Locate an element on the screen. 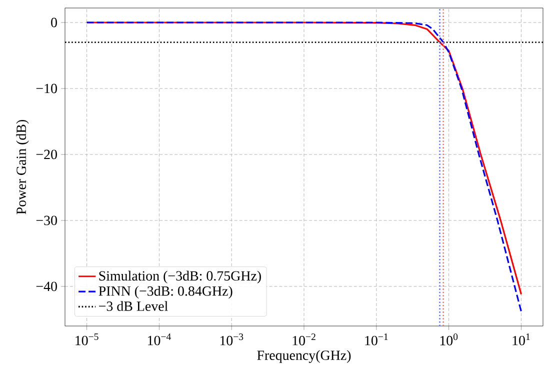  y-tick-label: −20 is located at coordinates (46, 155).